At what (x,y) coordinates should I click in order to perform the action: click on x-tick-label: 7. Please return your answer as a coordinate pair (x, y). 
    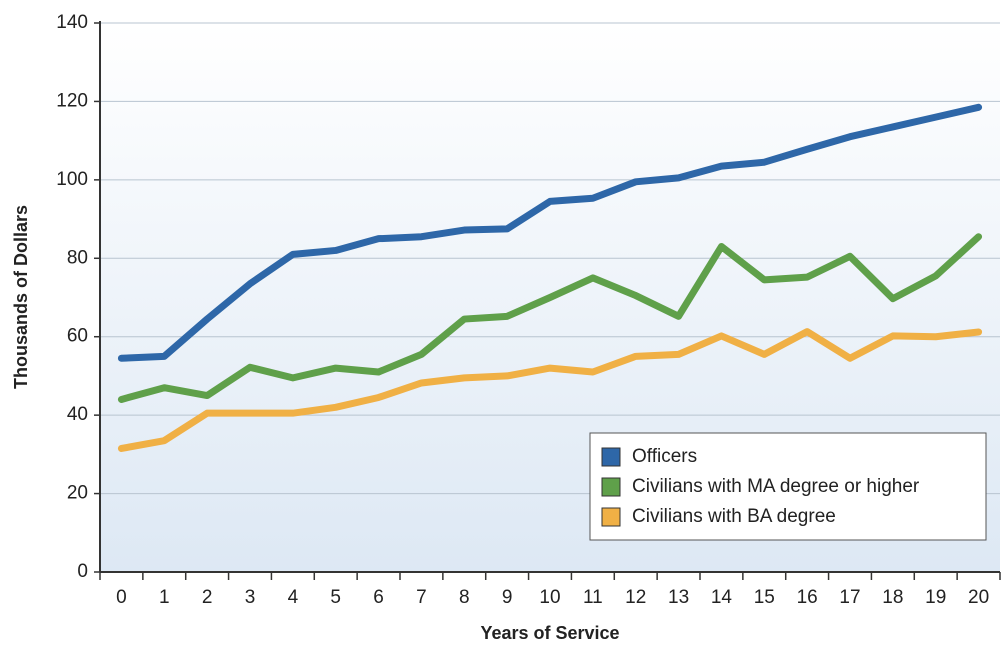
    Looking at the image, I should click on (421, 597).